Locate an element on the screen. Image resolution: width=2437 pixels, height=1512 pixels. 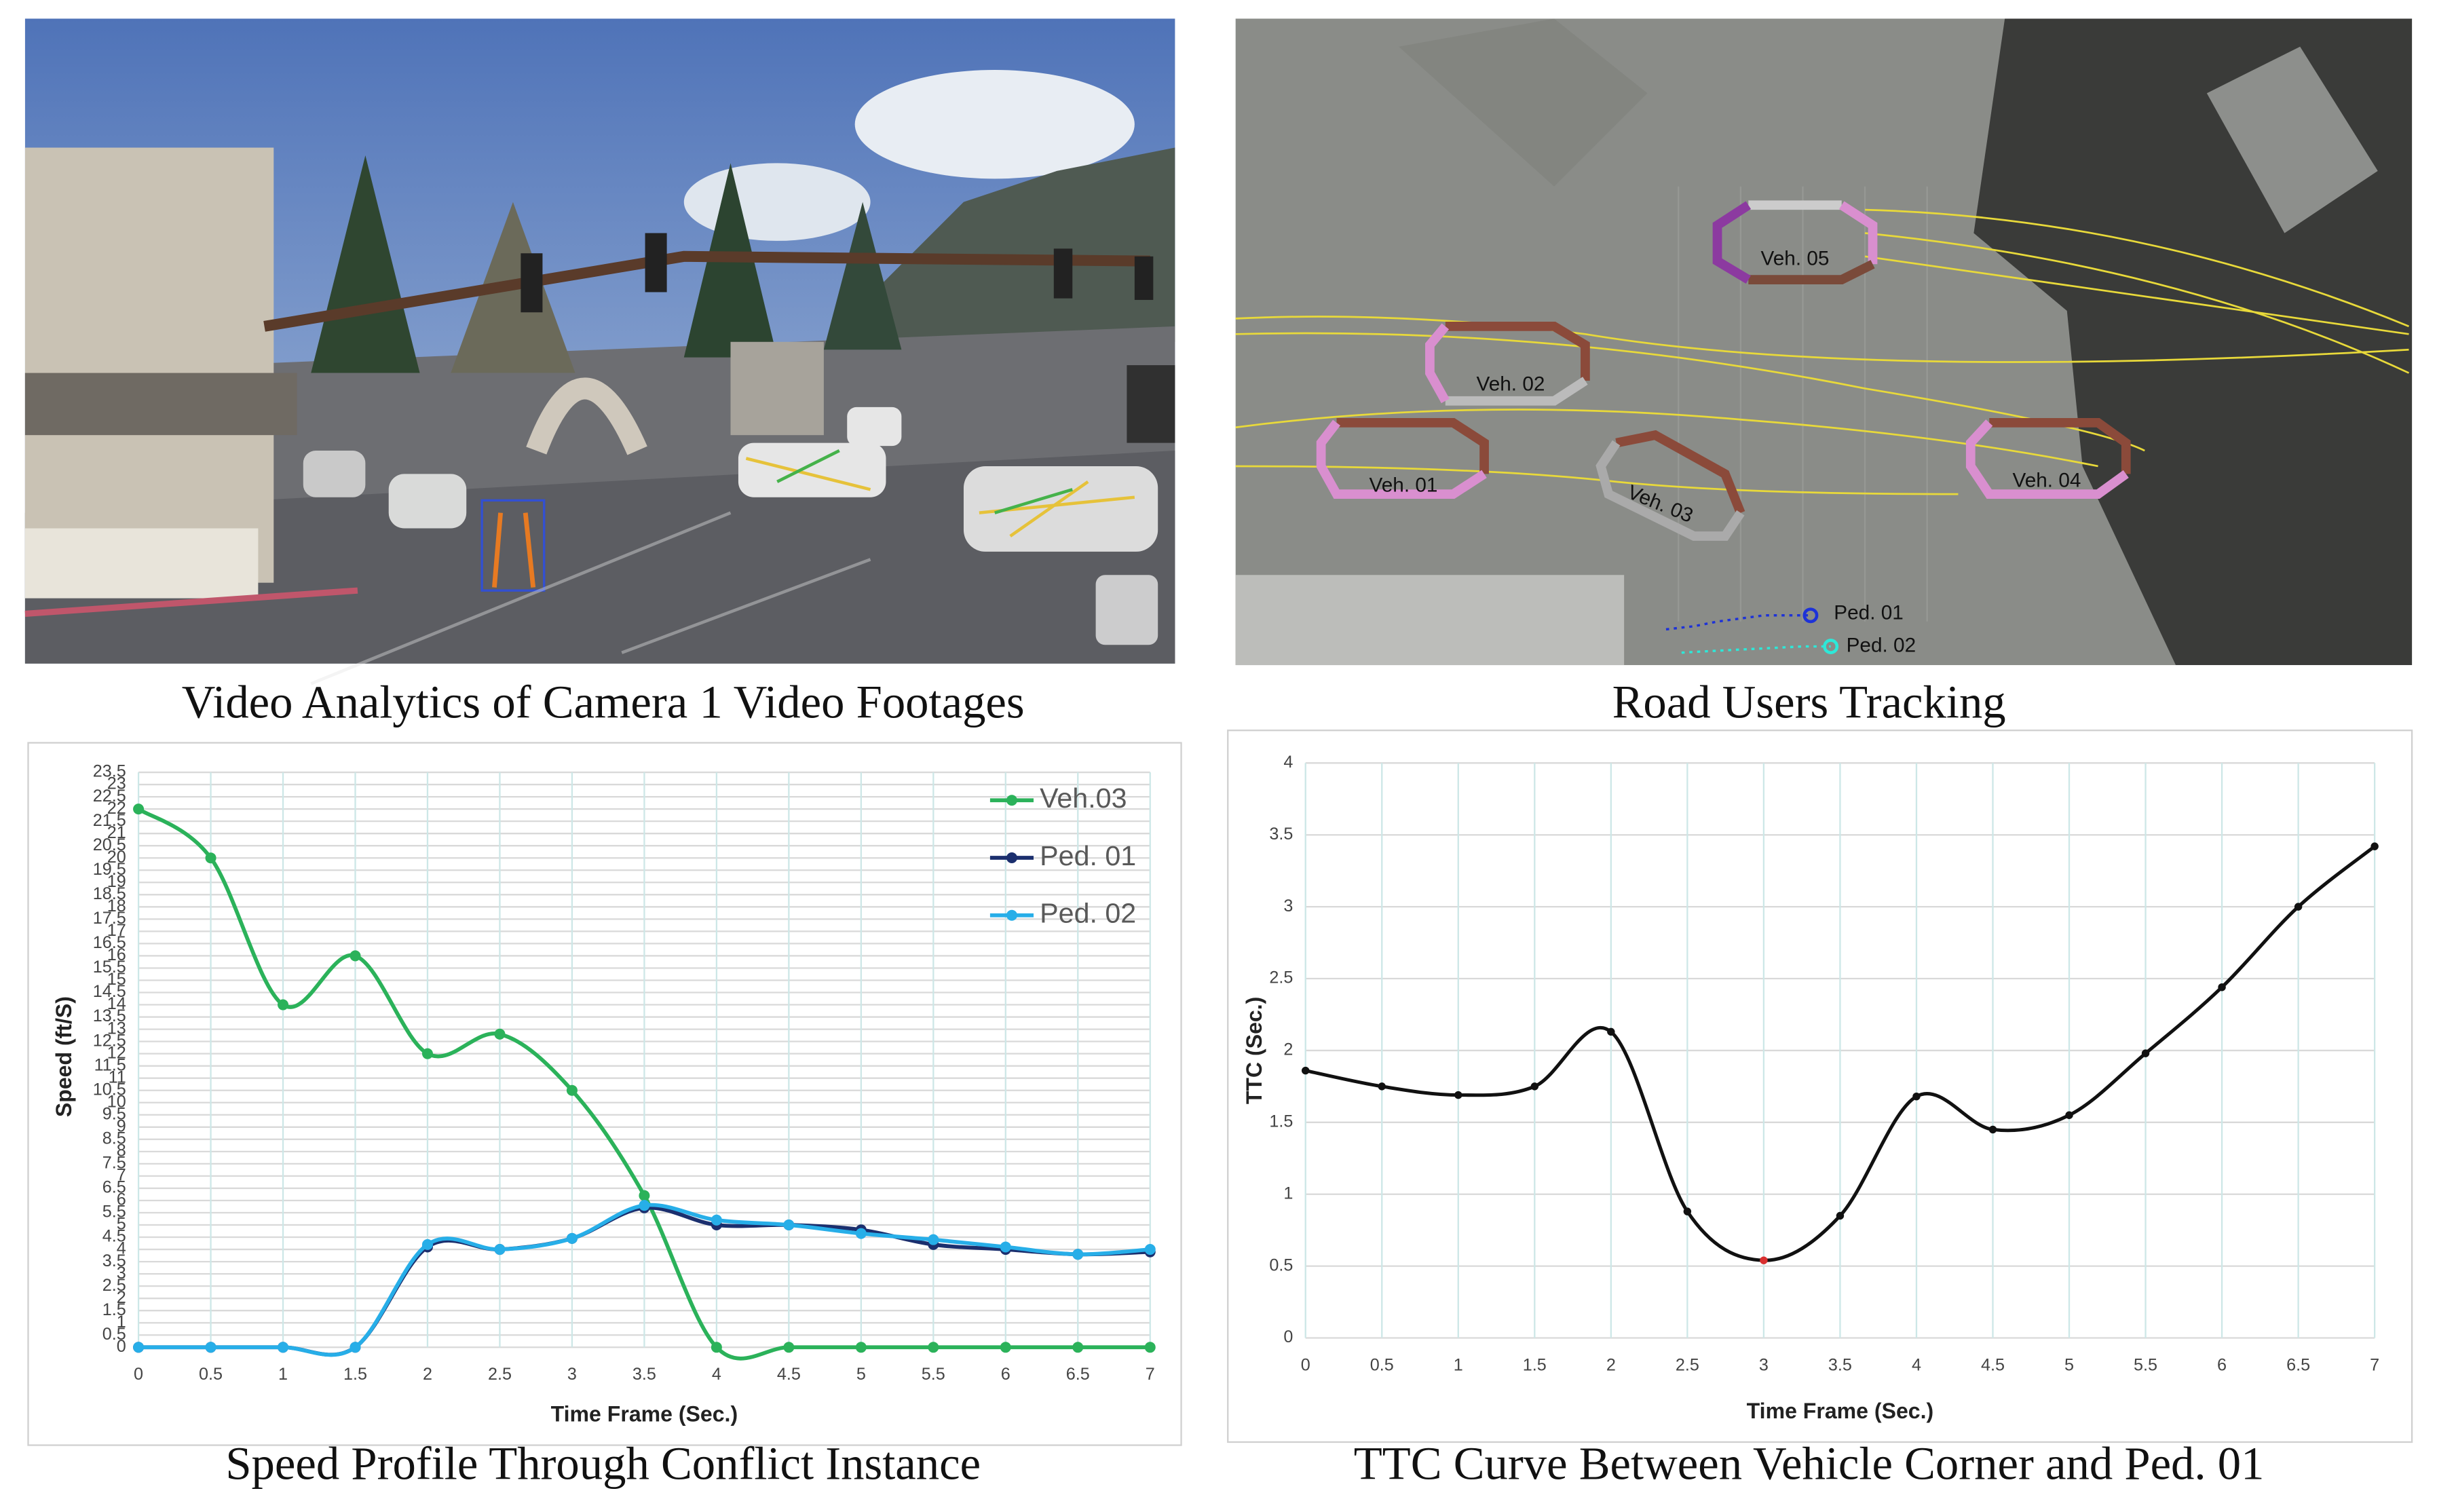
y-tick-label: 3 is located at coordinates (121, 1273).